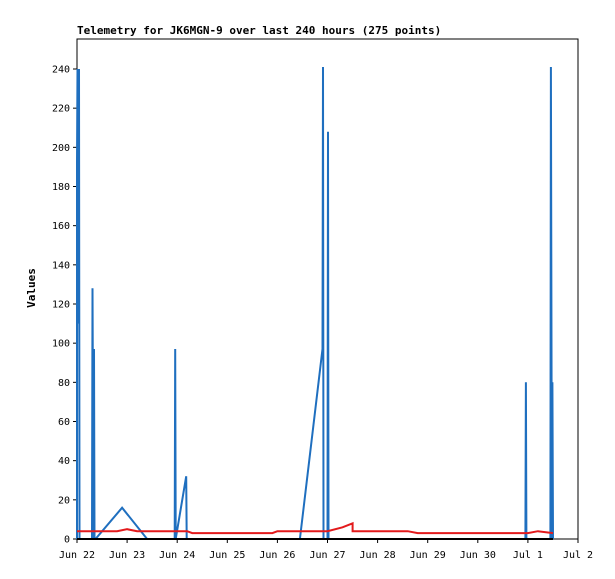 Image resolution: width=615 pixels, height=579 pixels. Describe the element at coordinates (64, 500) in the screenshot. I see `y-tick-label: 20` at that location.